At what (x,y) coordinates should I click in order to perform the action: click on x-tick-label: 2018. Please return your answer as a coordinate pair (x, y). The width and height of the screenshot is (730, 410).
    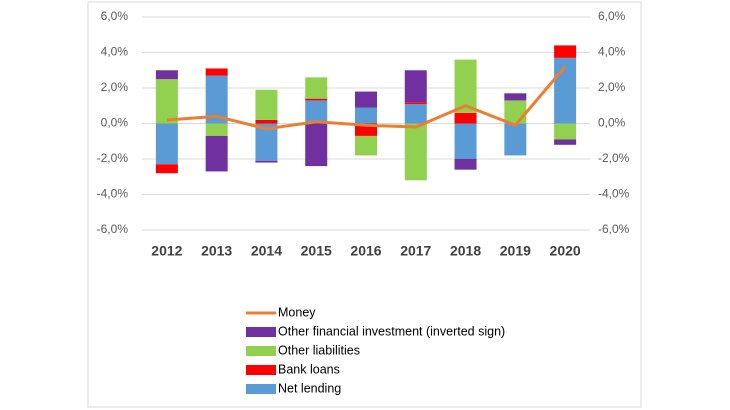
    Looking at the image, I should click on (465, 251).